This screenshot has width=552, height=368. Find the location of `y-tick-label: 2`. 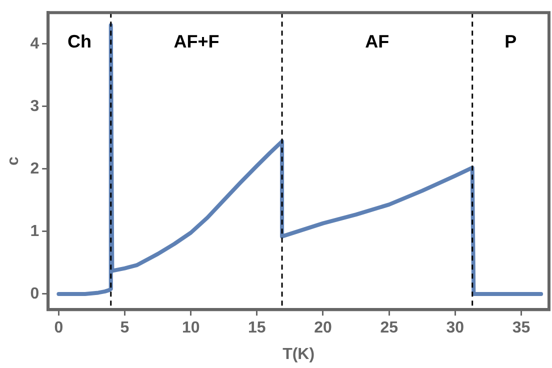

y-tick-label: 2 is located at coordinates (35, 169).